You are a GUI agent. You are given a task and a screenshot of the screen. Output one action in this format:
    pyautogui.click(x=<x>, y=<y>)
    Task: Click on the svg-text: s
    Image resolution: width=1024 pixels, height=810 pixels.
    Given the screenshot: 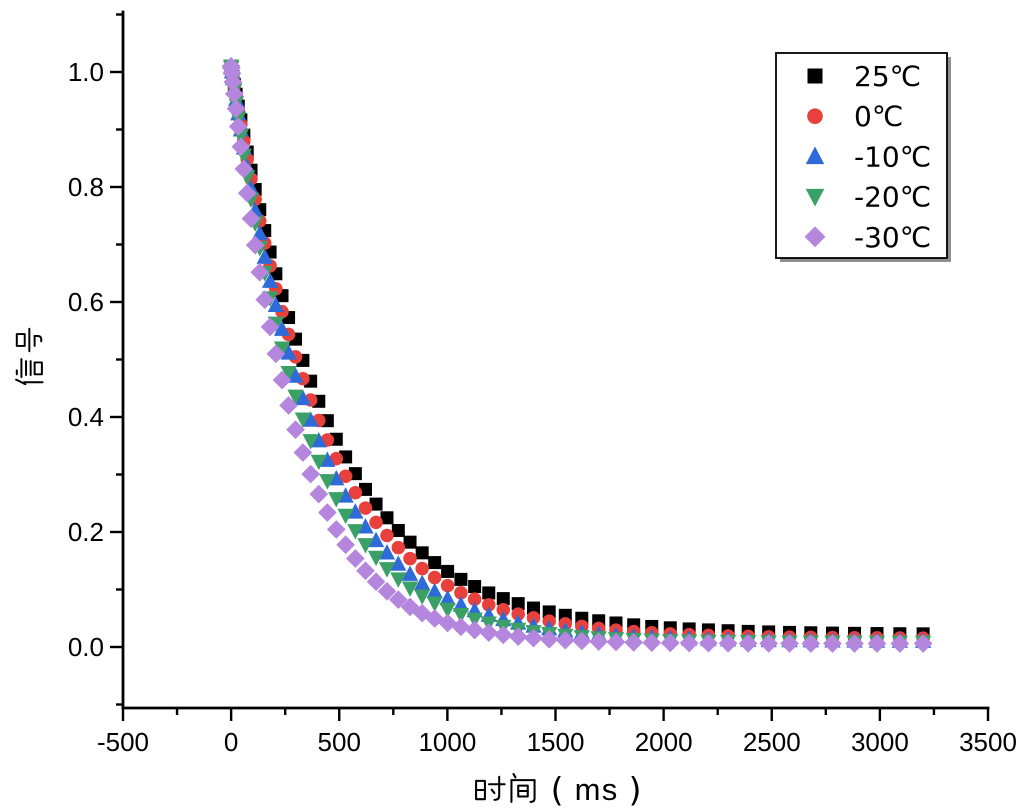 What is the action you would take?
    pyautogui.click(x=610, y=789)
    